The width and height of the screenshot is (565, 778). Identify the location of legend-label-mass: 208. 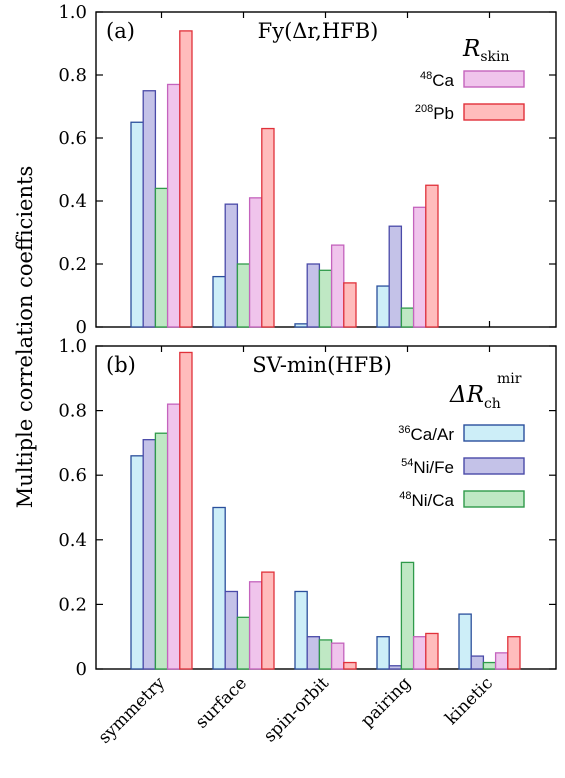
(424, 109).